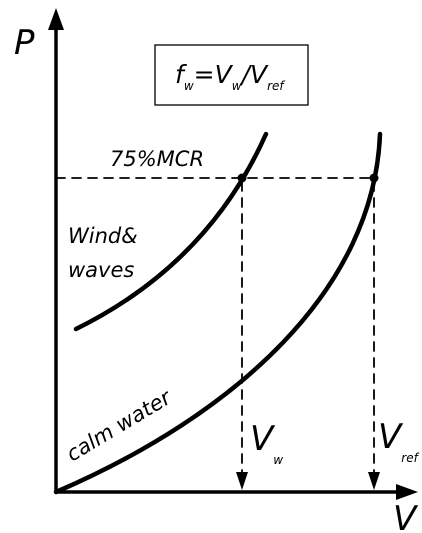  I want to click on formula-box, so click(231, 75).